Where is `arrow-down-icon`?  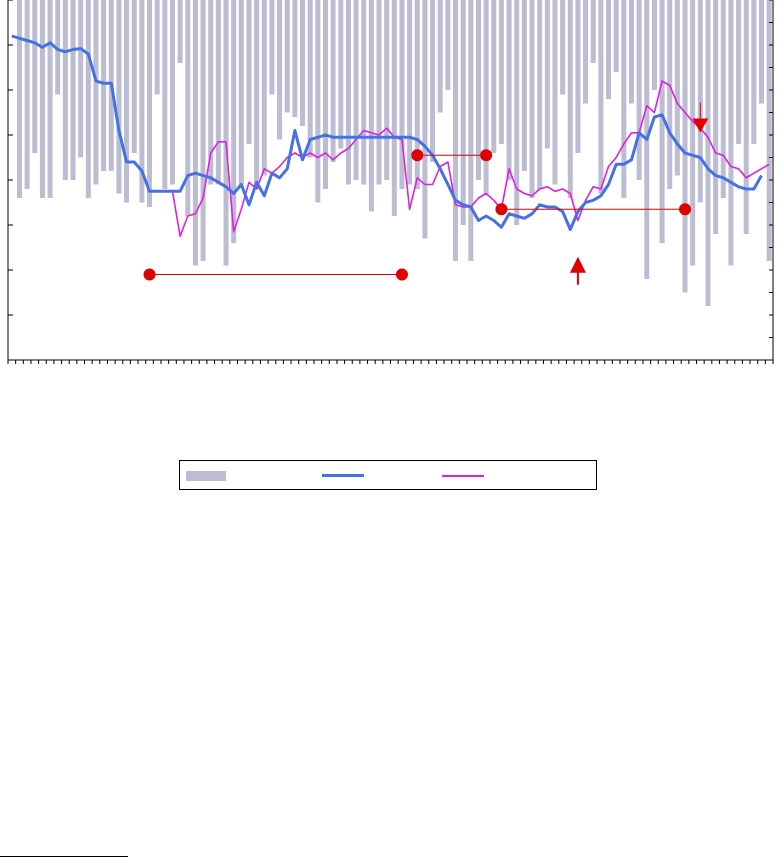 arrow-down-icon is located at coordinates (700, 125).